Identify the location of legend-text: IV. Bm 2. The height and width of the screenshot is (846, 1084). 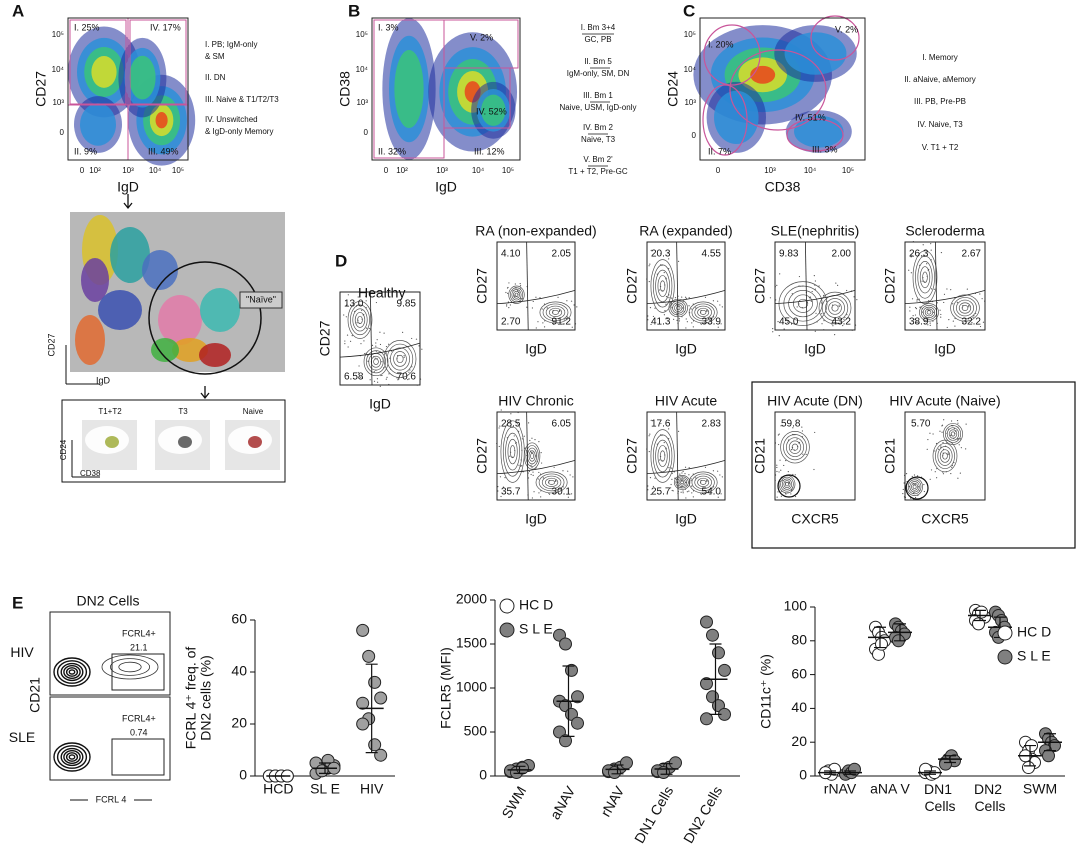
(598, 127).